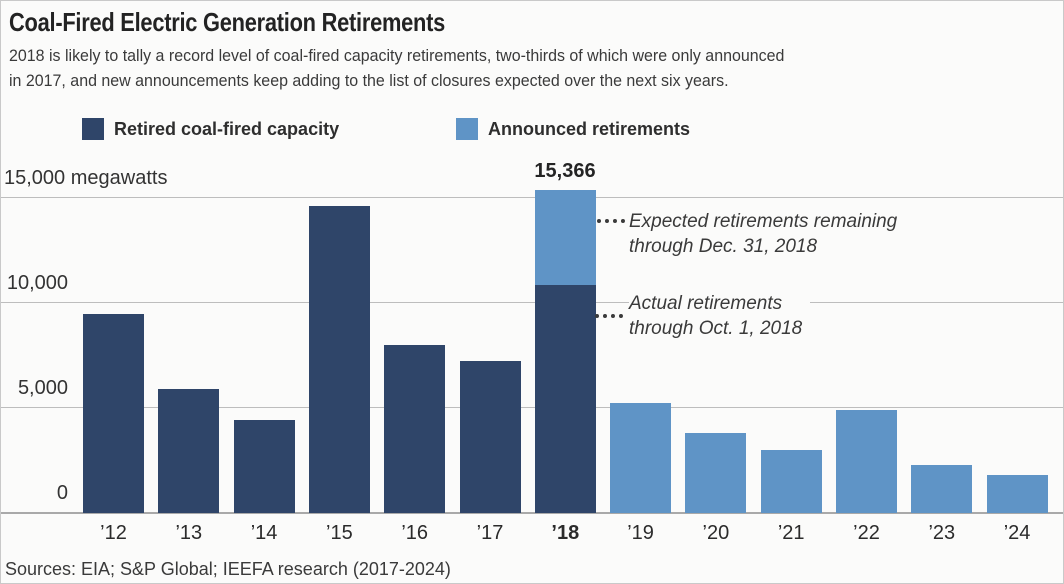 The image size is (1064, 584). What do you see at coordinates (113, 533) in the screenshot?
I see `x-axis-label-12: ’12` at bounding box center [113, 533].